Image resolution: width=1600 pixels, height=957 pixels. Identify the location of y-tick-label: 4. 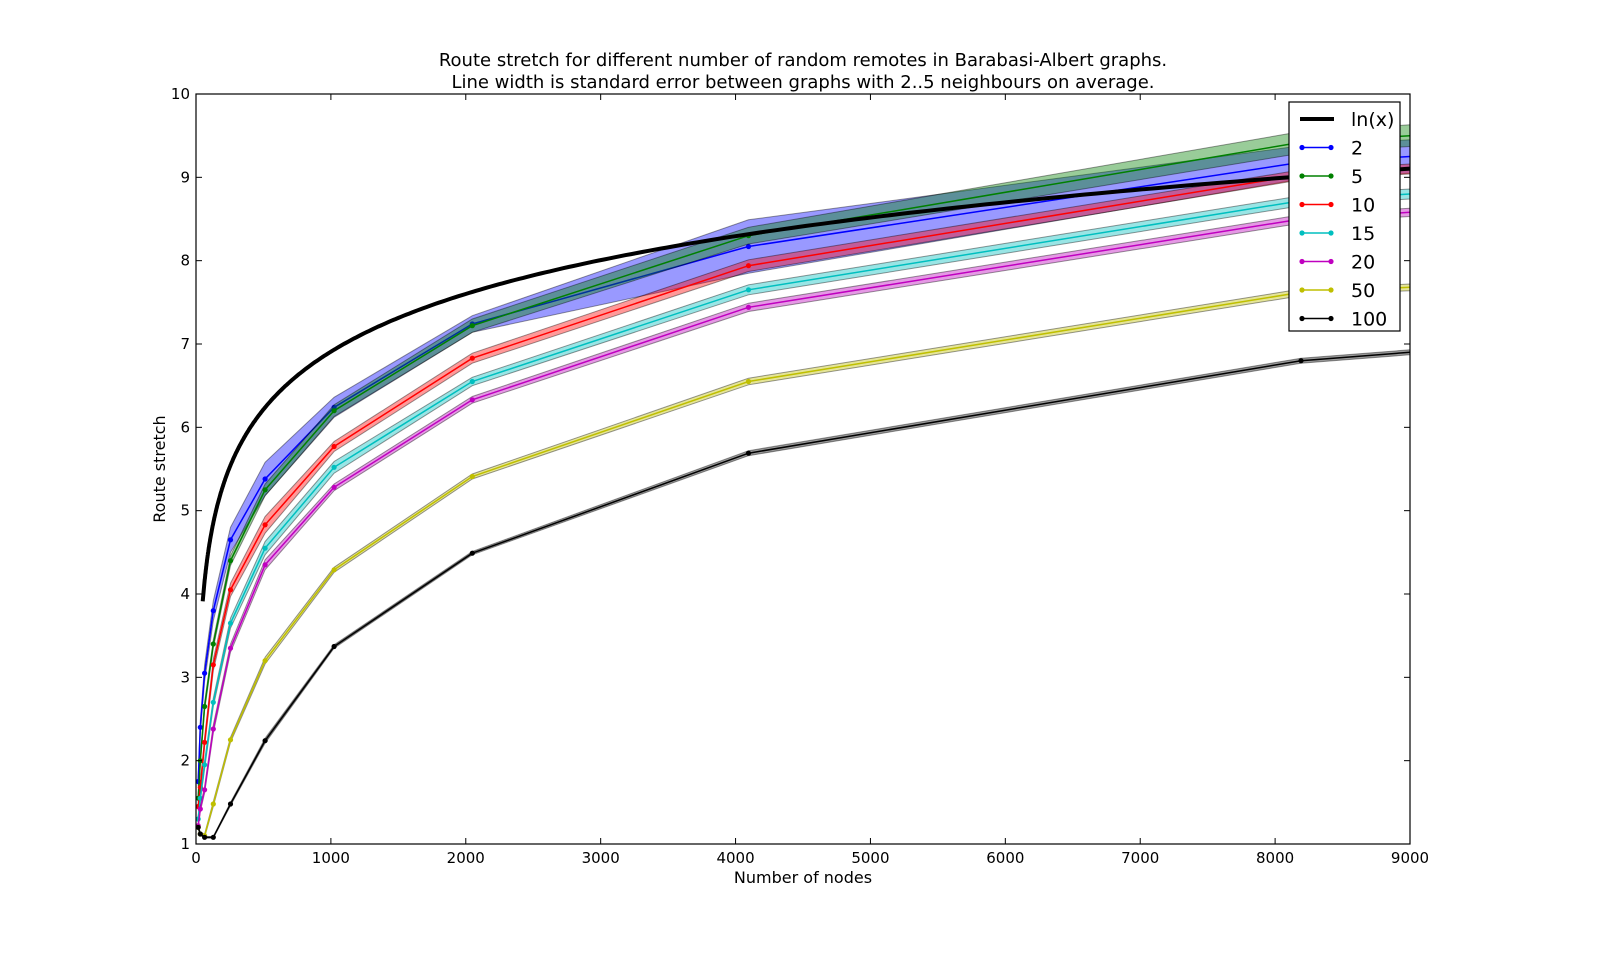
(185, 594).